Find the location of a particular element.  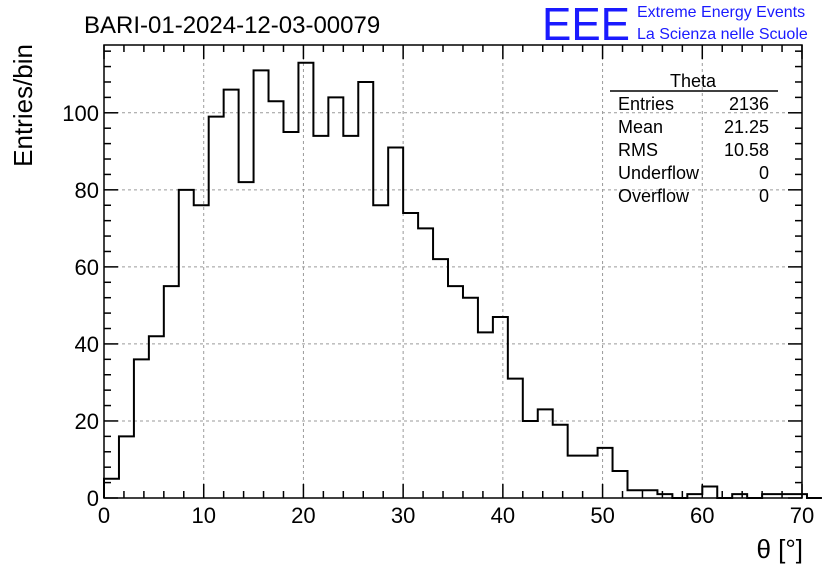

x-tick-label: 10 is located at coordinates (203, 515).